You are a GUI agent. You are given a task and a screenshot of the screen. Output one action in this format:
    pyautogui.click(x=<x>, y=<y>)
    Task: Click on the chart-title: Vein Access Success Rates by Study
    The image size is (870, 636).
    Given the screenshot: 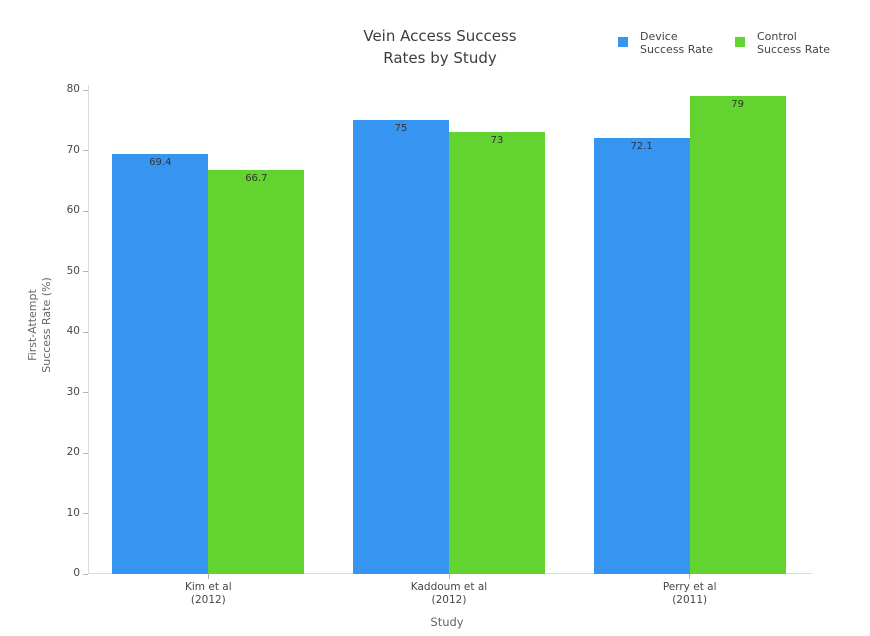 What is the action you would take?
    pyautogui.click(x=440, y=47)
    